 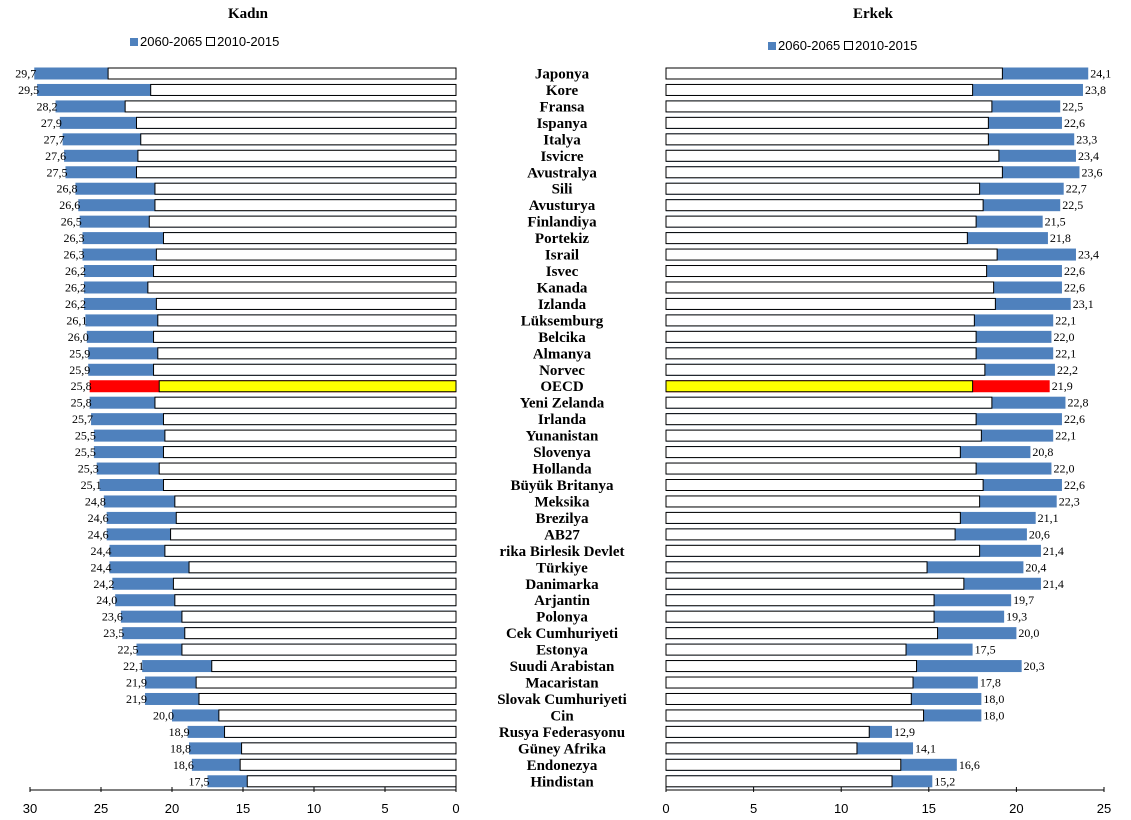 I want to click on category-label: Avustralya, so click(x=562, y=173).